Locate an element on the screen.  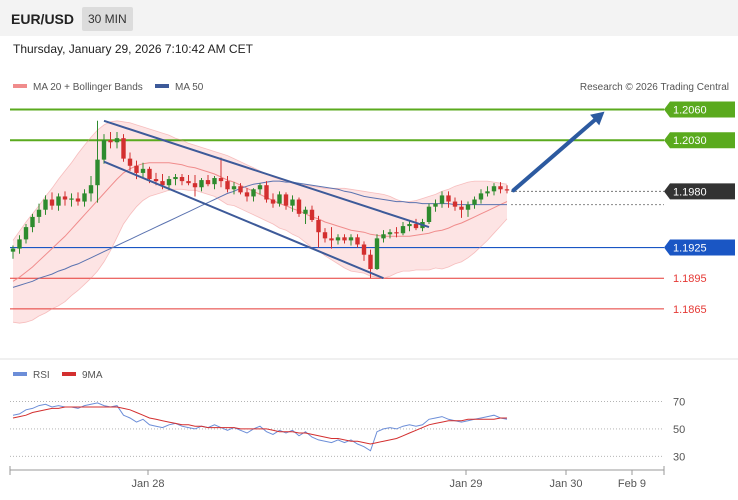
projection-arrow-shaft is located at coordinates (554, 155).